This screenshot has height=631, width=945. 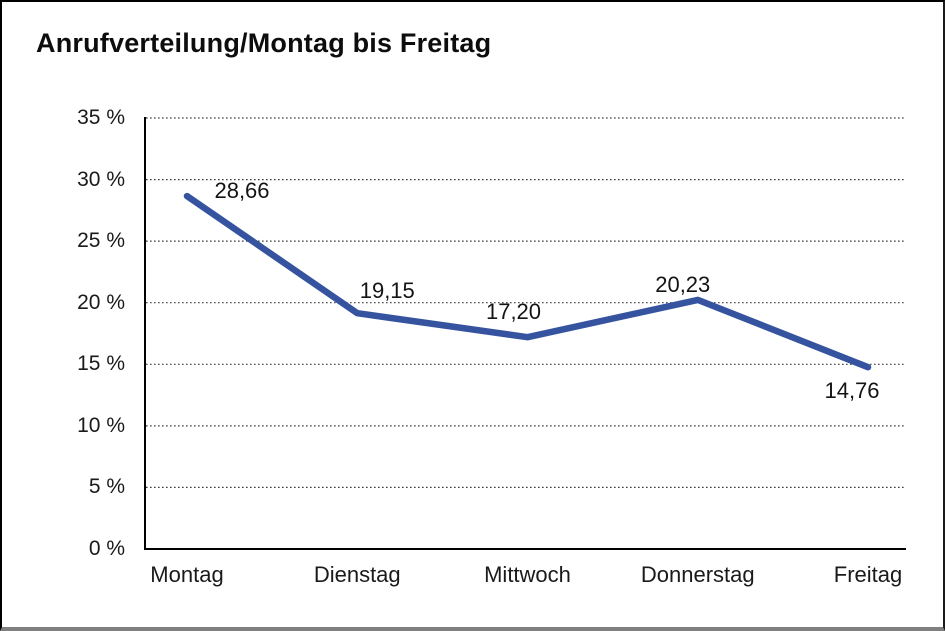 What do you see at coordinates (357, 574) in the screenshot?
I see `x-tick-label: Dienstag` at bounding box center [357, 574].